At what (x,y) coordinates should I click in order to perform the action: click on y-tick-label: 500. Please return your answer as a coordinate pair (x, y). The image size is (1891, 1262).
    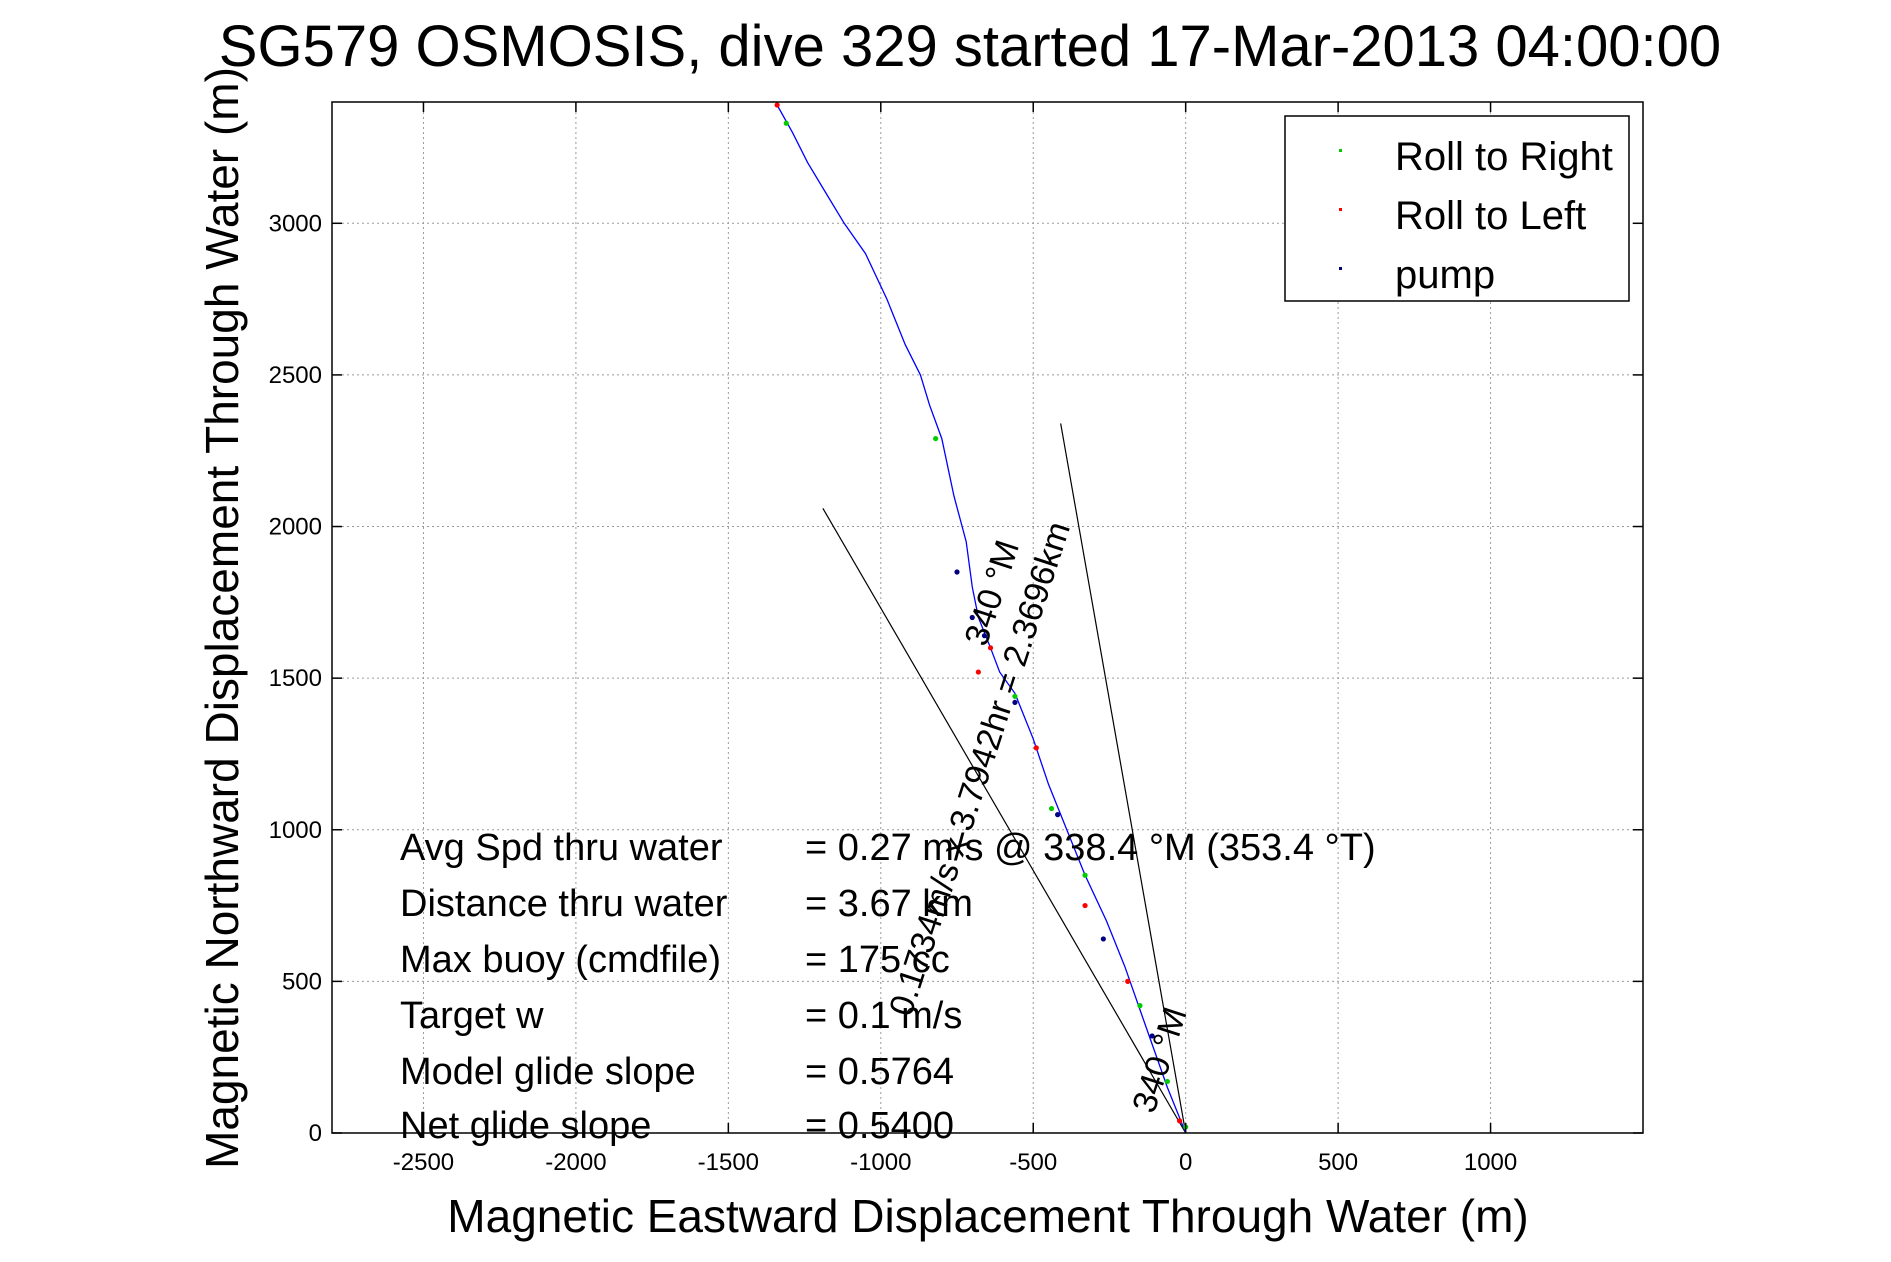
    Looking at the image, I should click on (302, 981).